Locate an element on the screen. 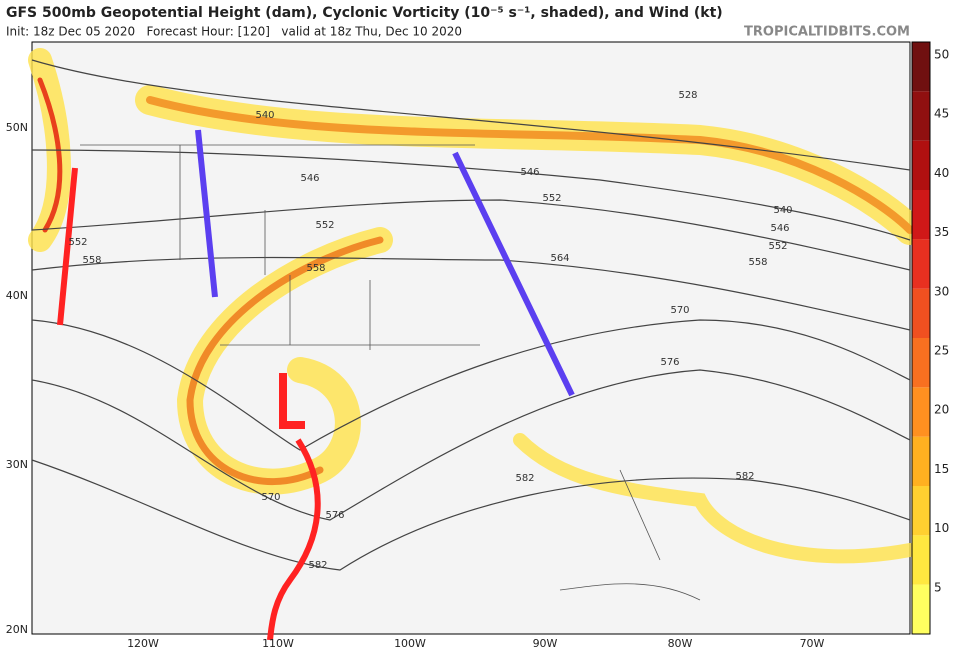 This screenshot has height=656, width=960. contour-label: 528 is located at coordinates (687, 95).